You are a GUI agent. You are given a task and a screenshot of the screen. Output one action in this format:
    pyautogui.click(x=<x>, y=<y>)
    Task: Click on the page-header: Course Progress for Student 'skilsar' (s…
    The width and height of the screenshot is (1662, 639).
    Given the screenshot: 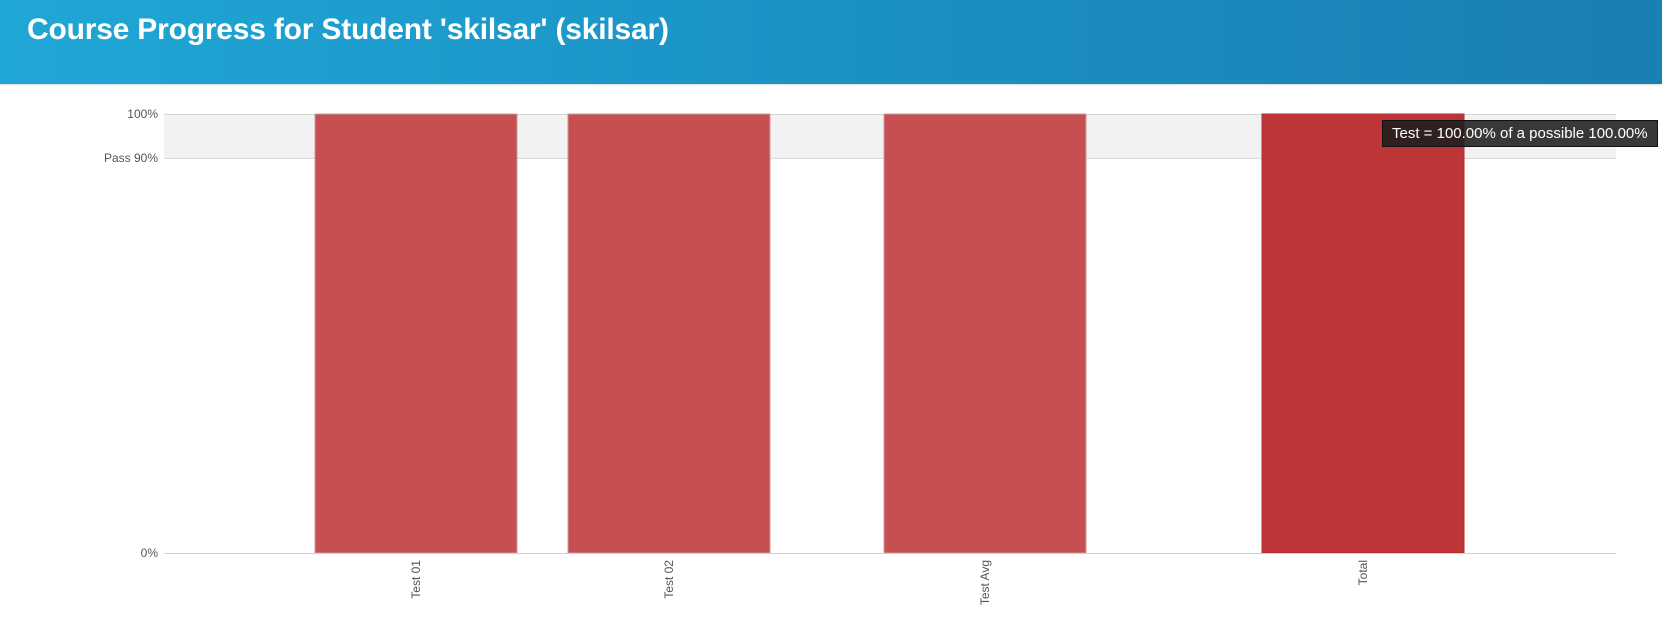 What is the action you would take?
    pyautogui.click(x=831, y=42)
    